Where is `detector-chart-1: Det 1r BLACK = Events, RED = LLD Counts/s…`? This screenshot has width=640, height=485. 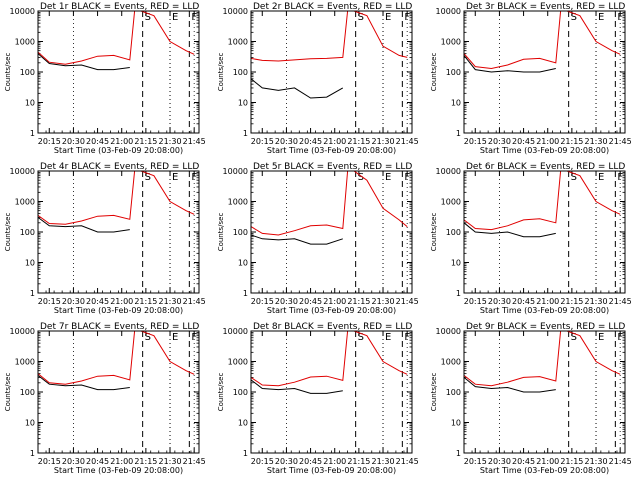
detector-chart-1: Det 1r BLACK = Events, RED = LLD Counts/s… is located at coordinates (105, 78).